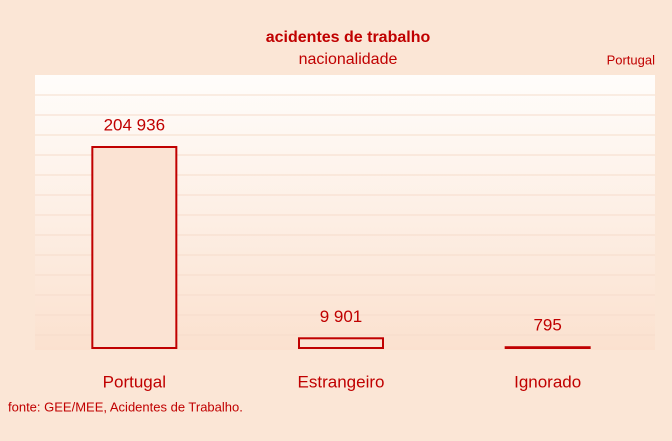 The image size is (672, 441). Describe the element at coordinates (341, 316) in the screenshot. I see `value-label: 9 901` at that location.